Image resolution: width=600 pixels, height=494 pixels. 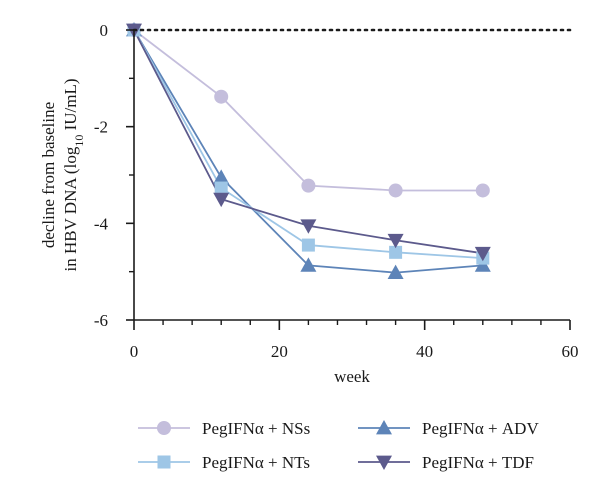 I want to click on x-tick-label: 20, so click(x=279, y=351).